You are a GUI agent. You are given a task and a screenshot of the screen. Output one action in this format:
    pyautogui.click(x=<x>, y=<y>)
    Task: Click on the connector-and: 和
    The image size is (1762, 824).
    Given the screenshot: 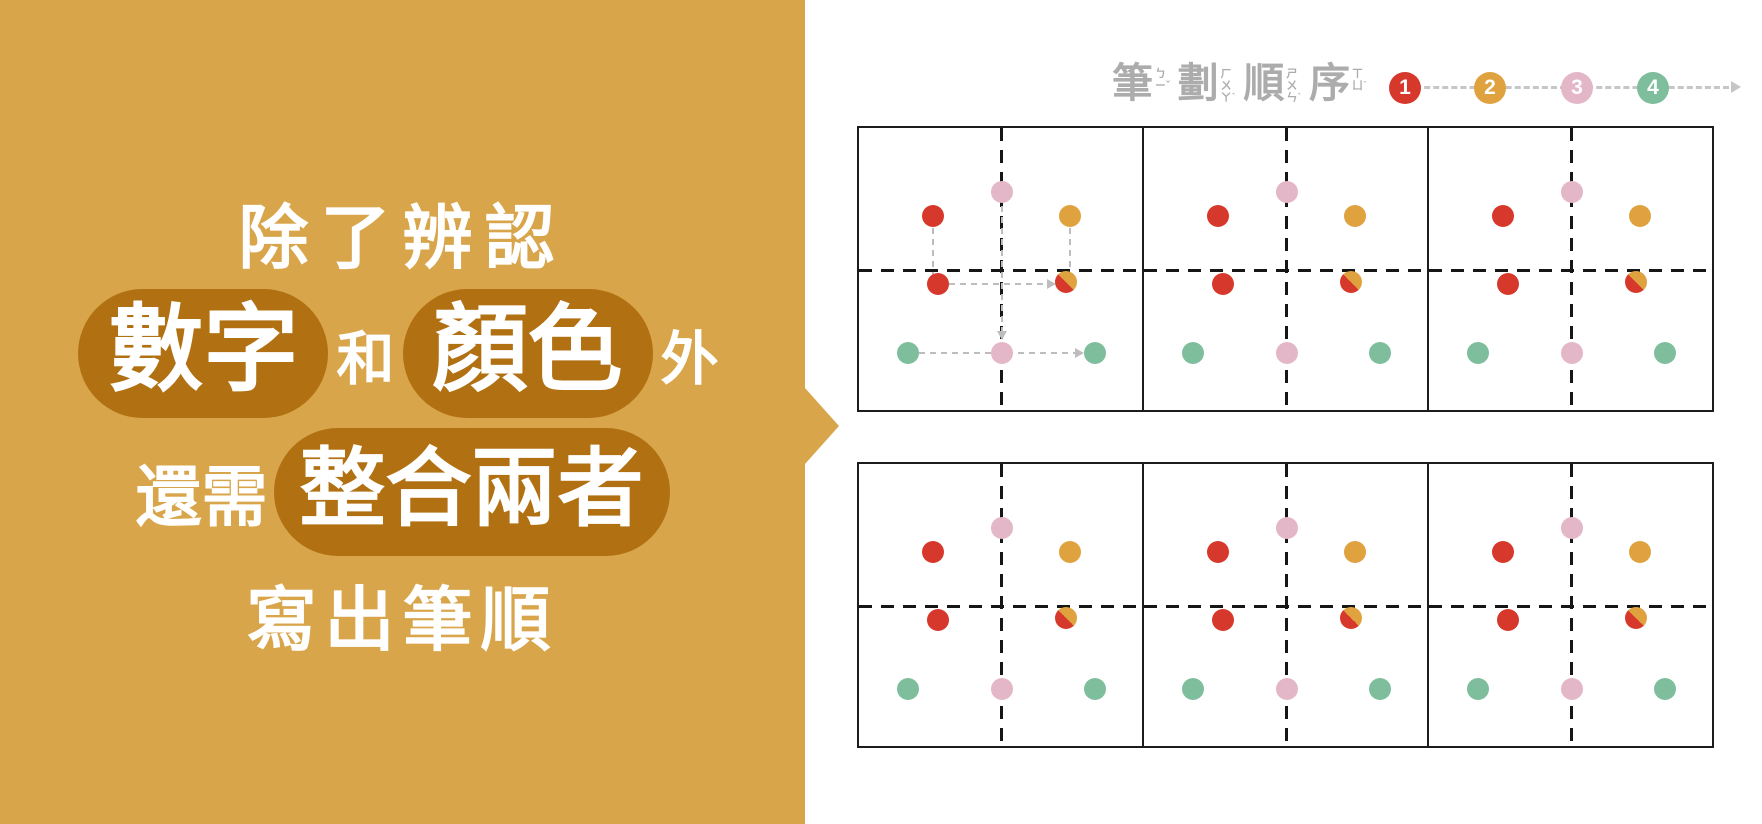 What is the action you would take?
    pyautogui.click(x=365, y=359)
    